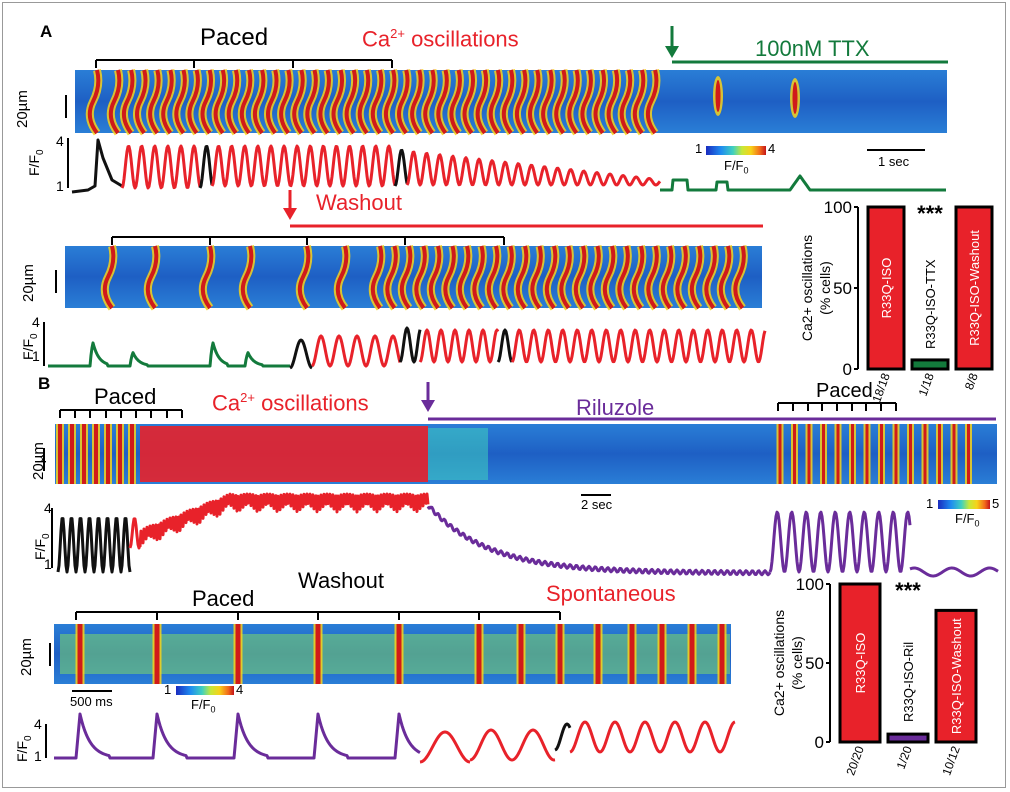 The height and width of the screenshot is (792, 1010). Describe the element at coordinates (615, 407) in the screenshot. I see `panel-b-riluzole-label: Riluzole` at that location.